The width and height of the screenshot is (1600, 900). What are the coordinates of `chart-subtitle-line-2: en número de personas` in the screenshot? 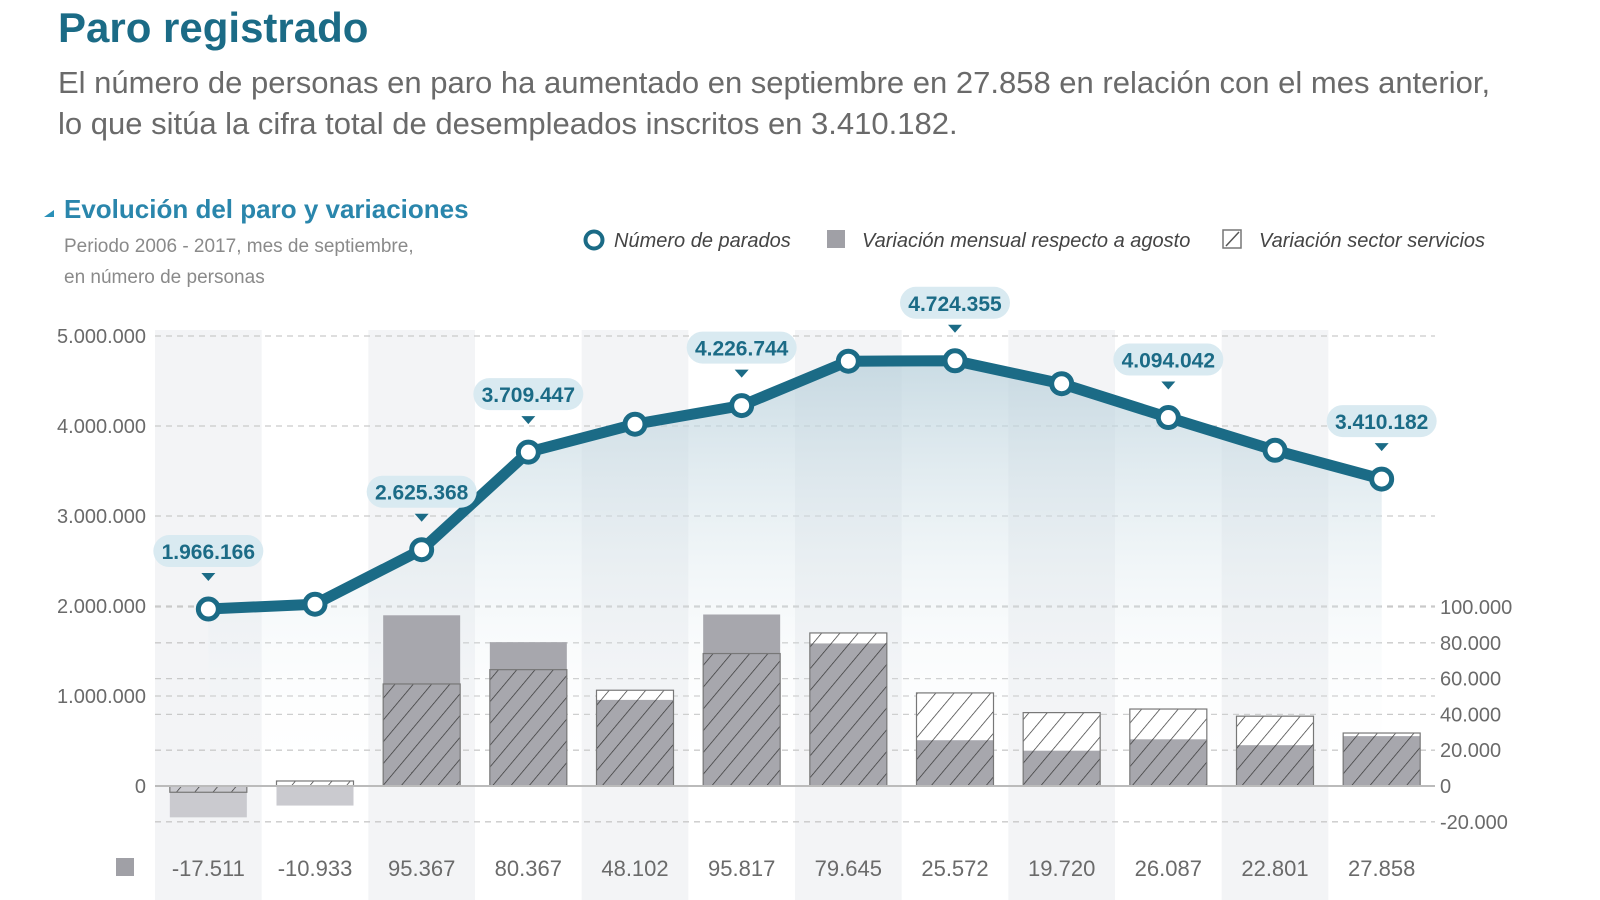 It's located at (164, 277).